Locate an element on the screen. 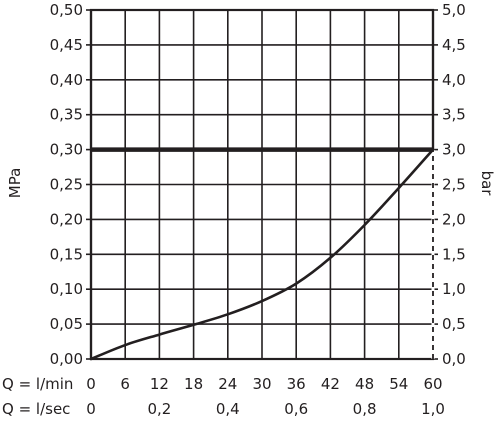 The image size is (500, 429). y-tick-label: 0,10 is located at coordinates (66, 289).